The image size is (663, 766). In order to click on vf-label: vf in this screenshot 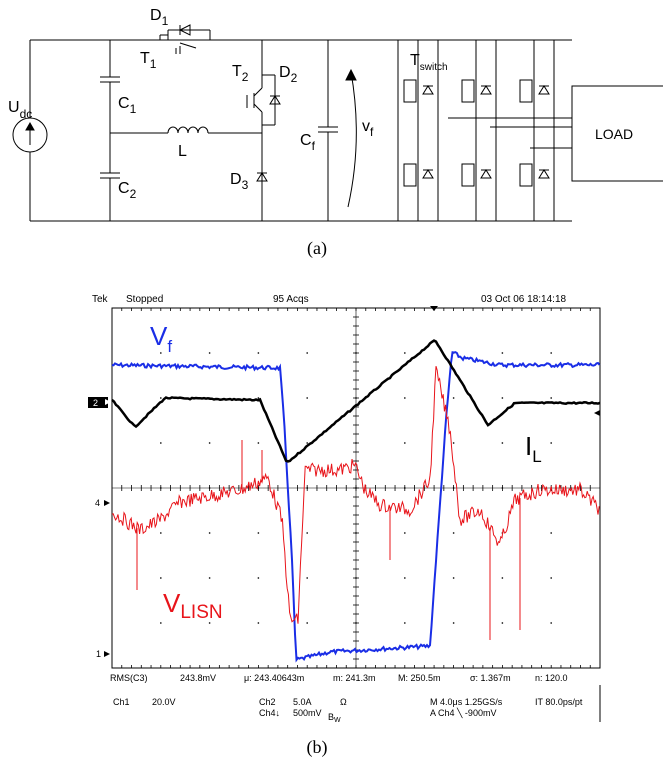, I will do `click(368, 128)`.